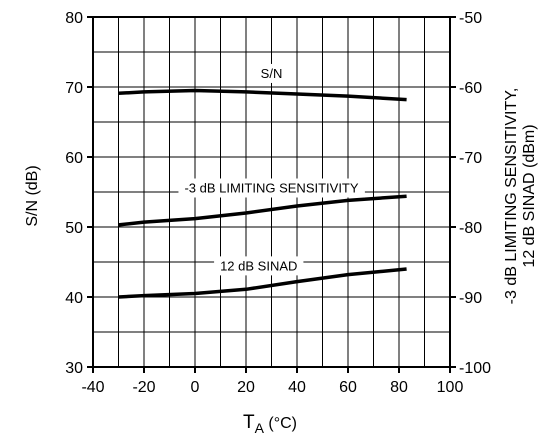 Image resolution: width=553 pixels, height=437 pixels. What do you see at coordinates (470, 298) in the screenshot?
I see `y-right-tick-label: -90` at bounding box center [470, 298].